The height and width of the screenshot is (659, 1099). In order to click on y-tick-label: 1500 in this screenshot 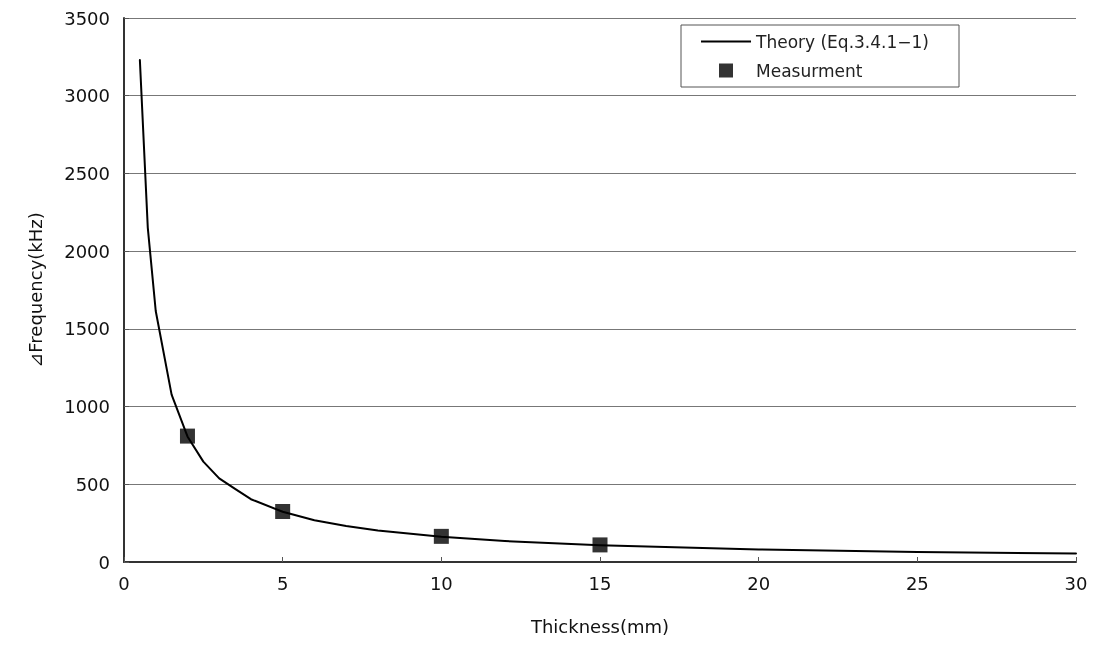, I will do `click(87, 329)`.